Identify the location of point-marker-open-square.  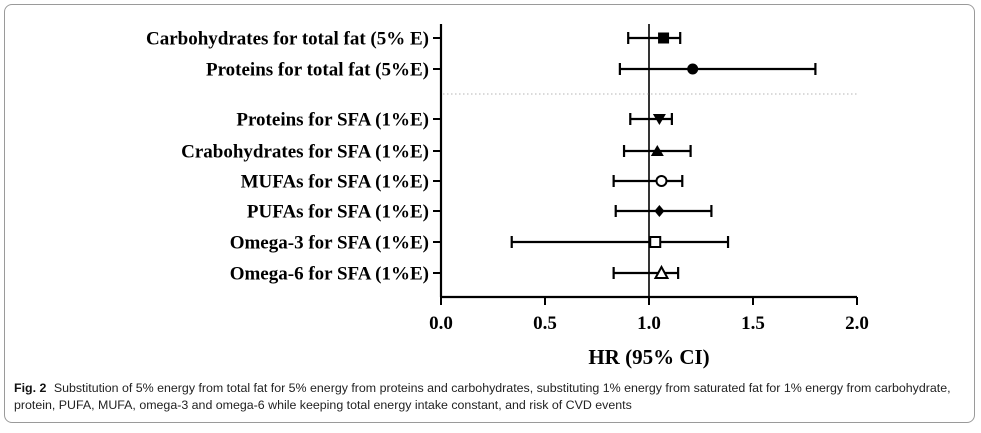
(655, 242).